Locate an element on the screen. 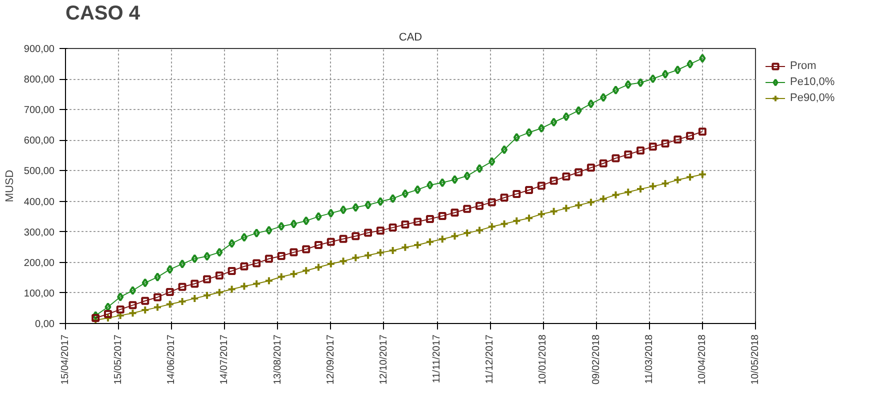  x-tick-label: 14/07/2017 is located at coordinates (224, 359).